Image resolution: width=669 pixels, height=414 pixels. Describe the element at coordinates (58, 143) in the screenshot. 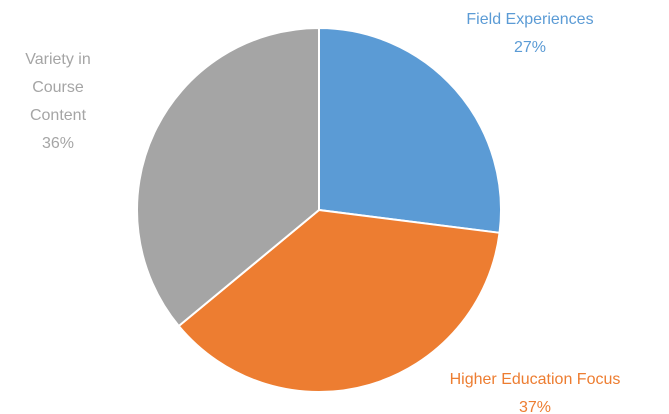

I see `slice-value-label: 36%` at that location.